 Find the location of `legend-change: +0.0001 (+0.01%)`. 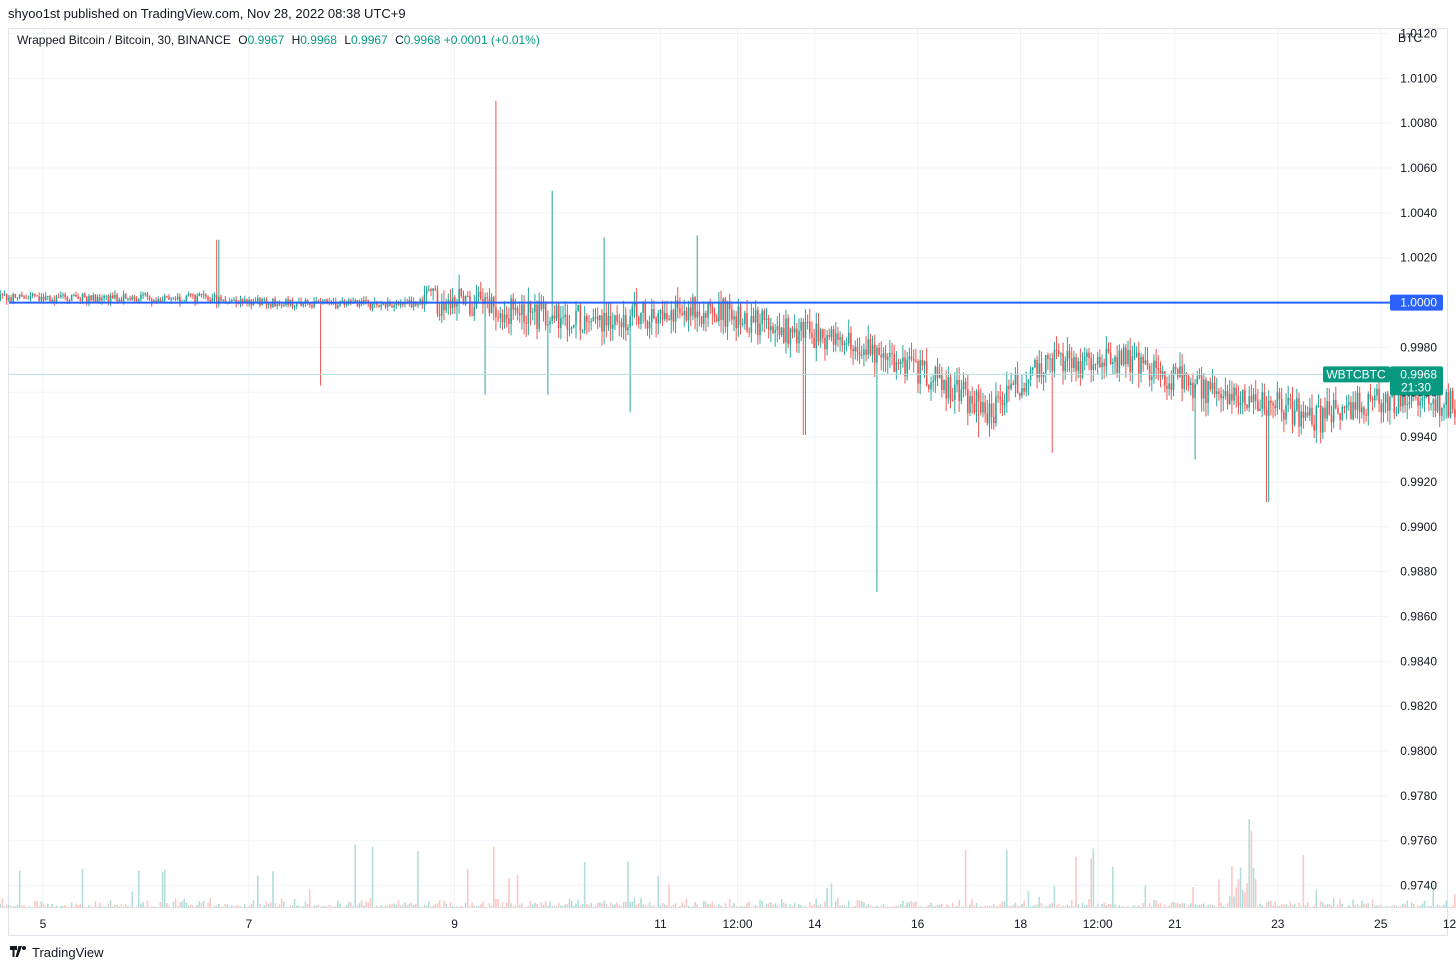

legend-change: +0.0001 (+0.01%) is located at coordinates (491, 40).